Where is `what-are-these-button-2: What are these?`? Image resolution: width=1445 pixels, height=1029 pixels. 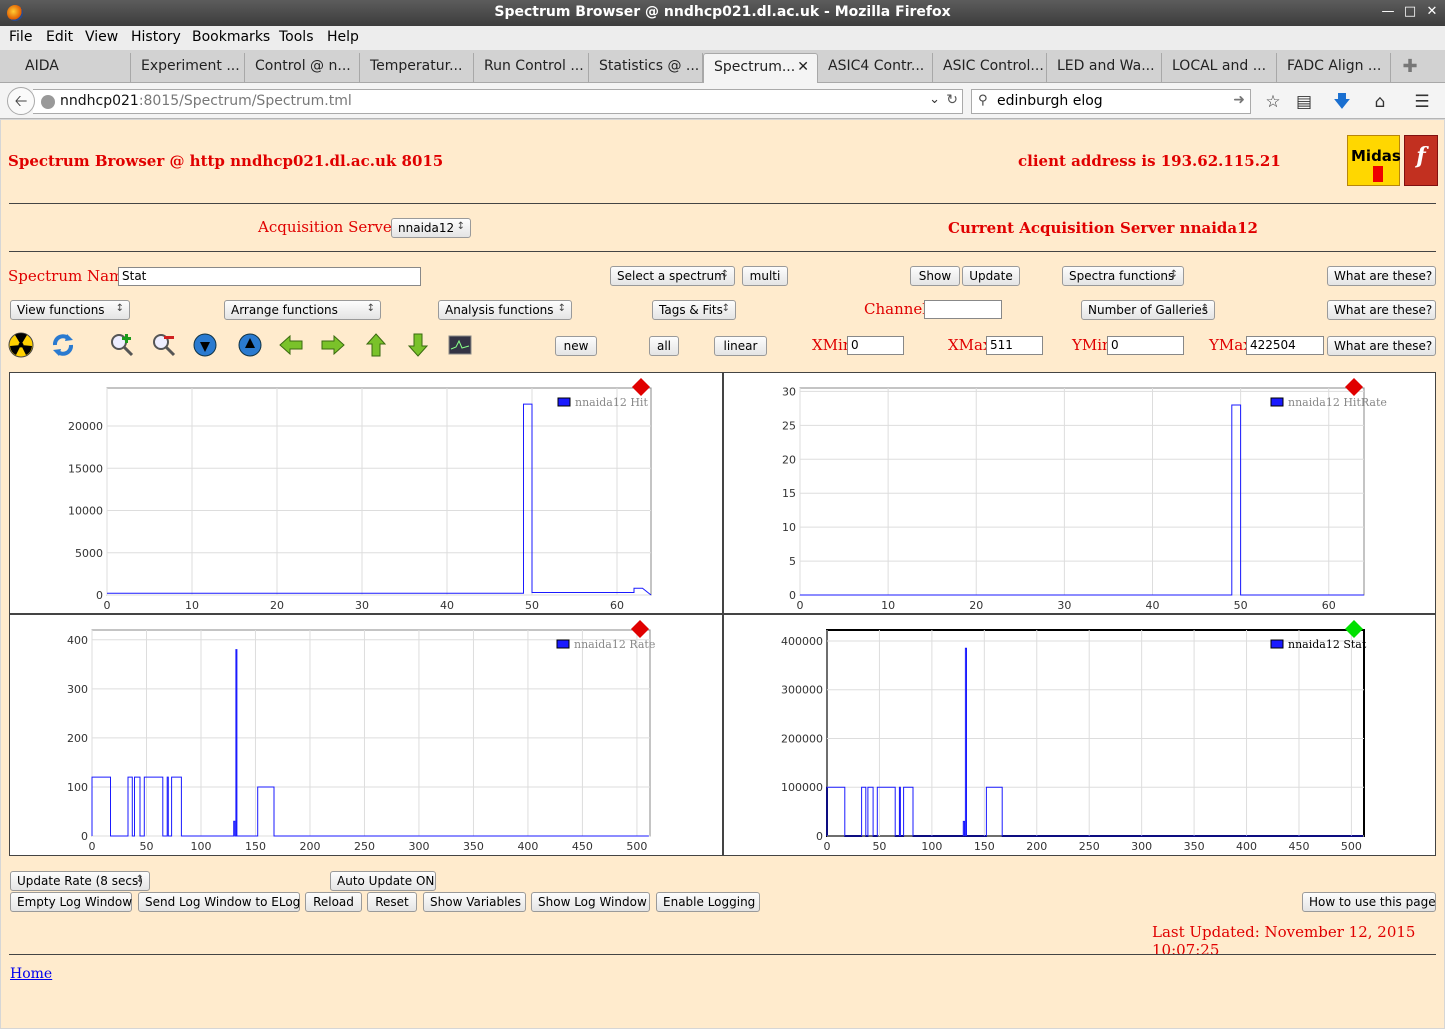 what-are-these-button-2: What are these? is located at coordinates (1381, 310).